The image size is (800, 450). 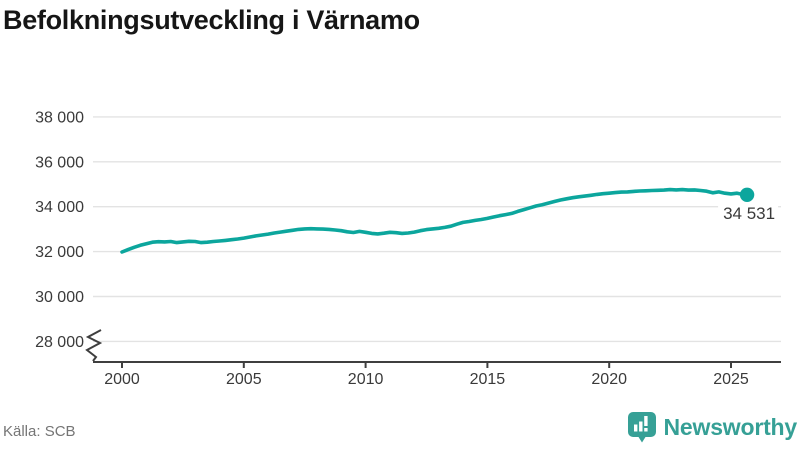 I want to click on series-line-group, so click(x=434, y=220).